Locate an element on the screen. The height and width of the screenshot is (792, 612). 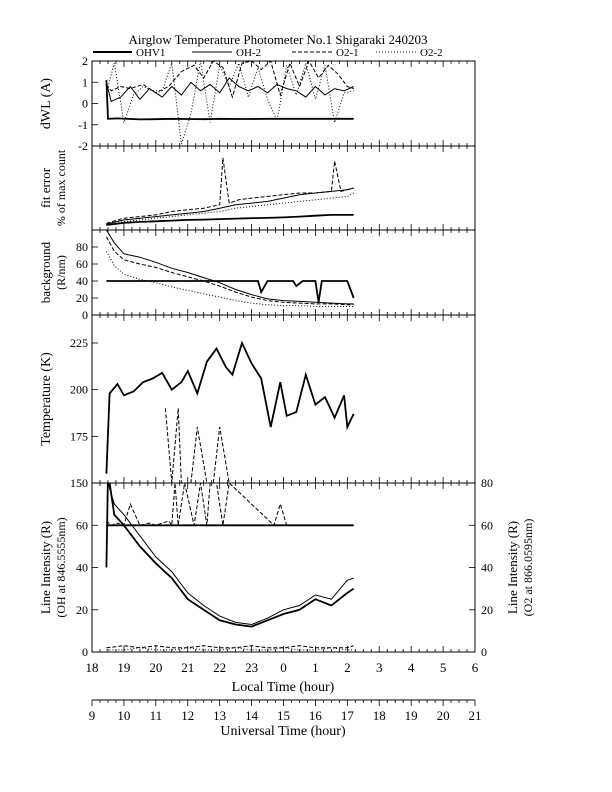
panel-frame-dwl is located at coordinates (283, 103).